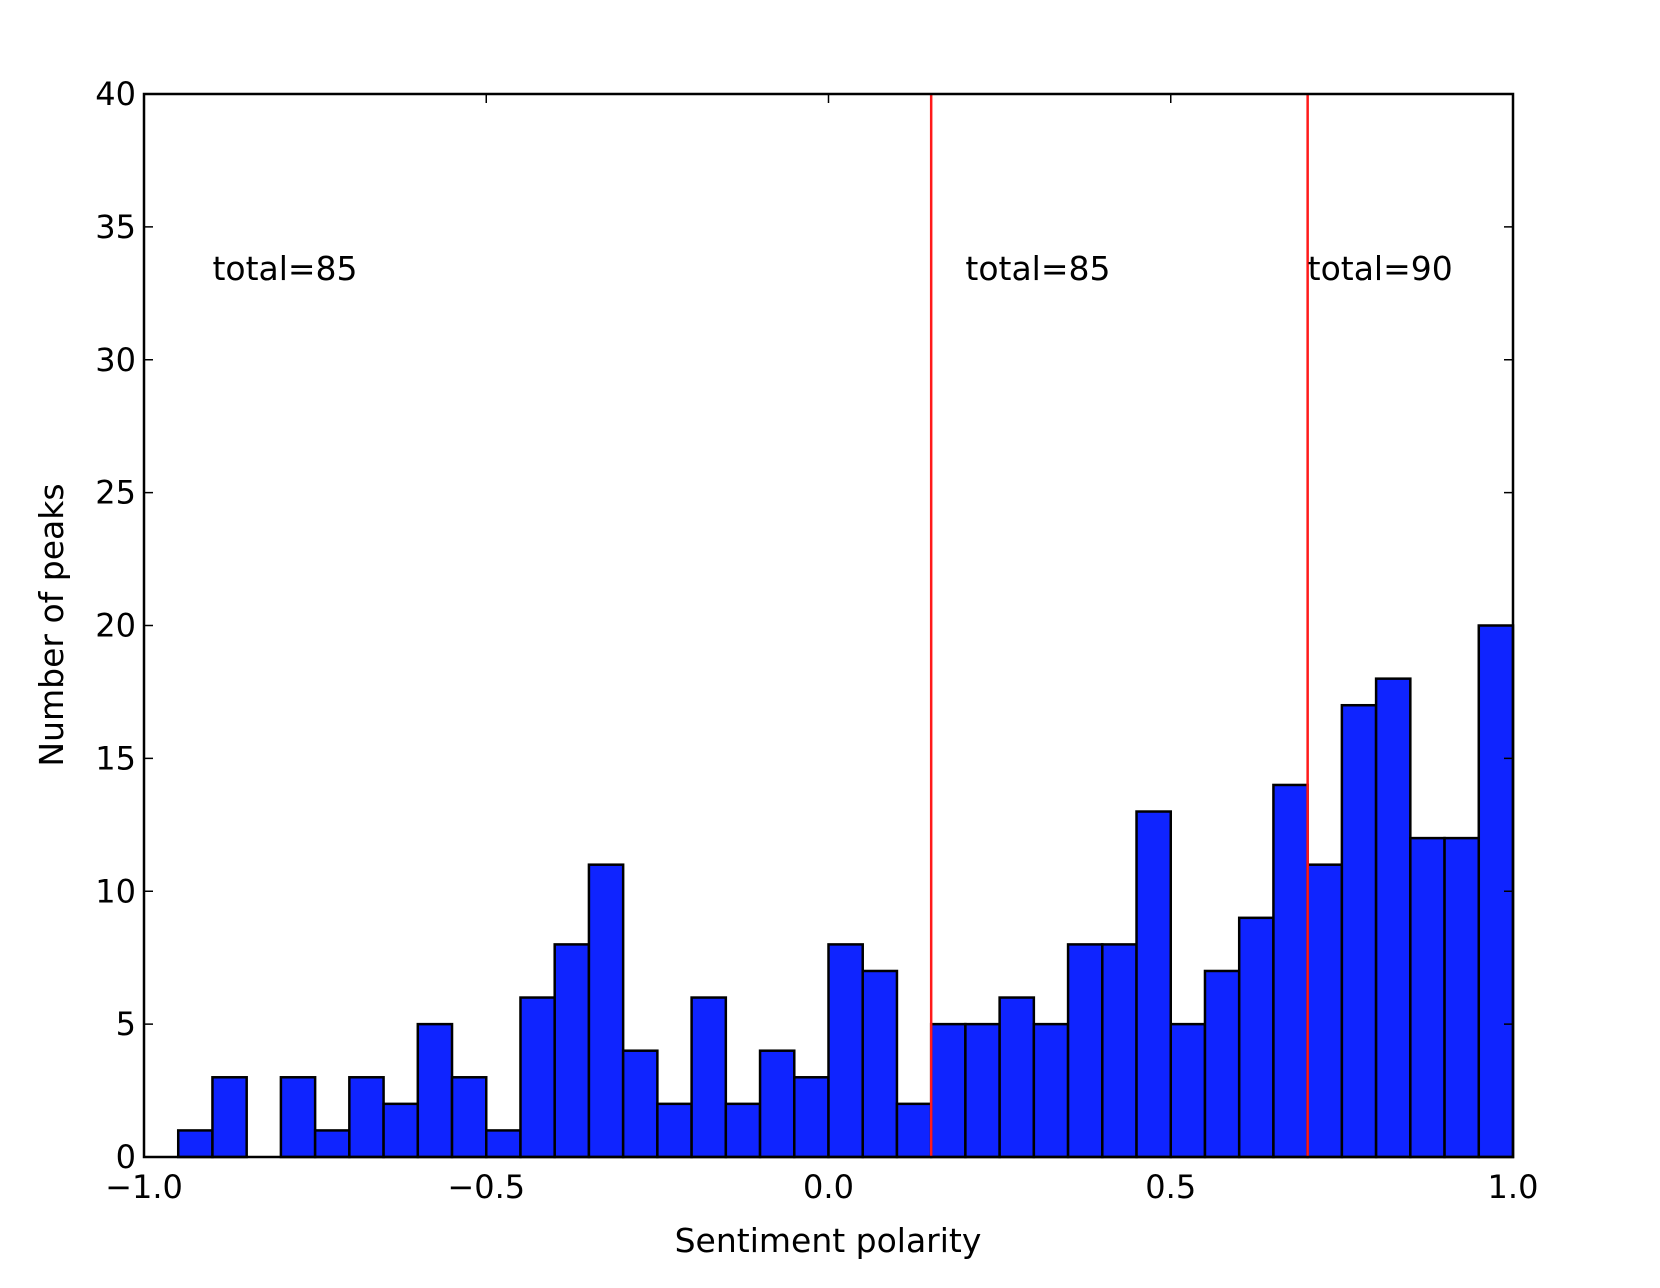 The height and width of the screenshot is (1288, 1660). Describe the element at coordinates (1513, 1187) in the screenshot. I see `x-tick-label: 1.0` at that location.